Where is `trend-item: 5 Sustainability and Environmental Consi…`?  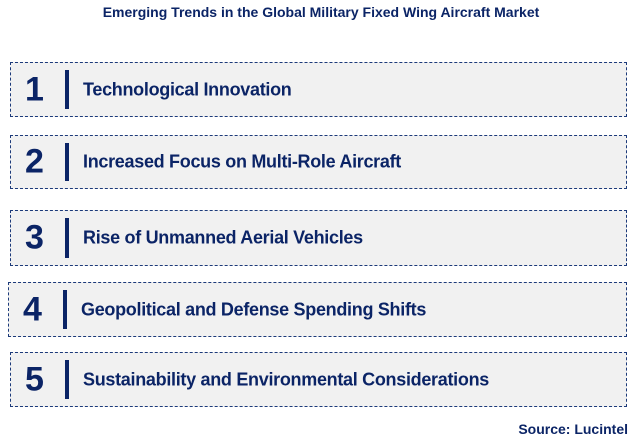 trend-item: 5 Sustainability and Environmental Consi… is located at coordinates (318, 379).